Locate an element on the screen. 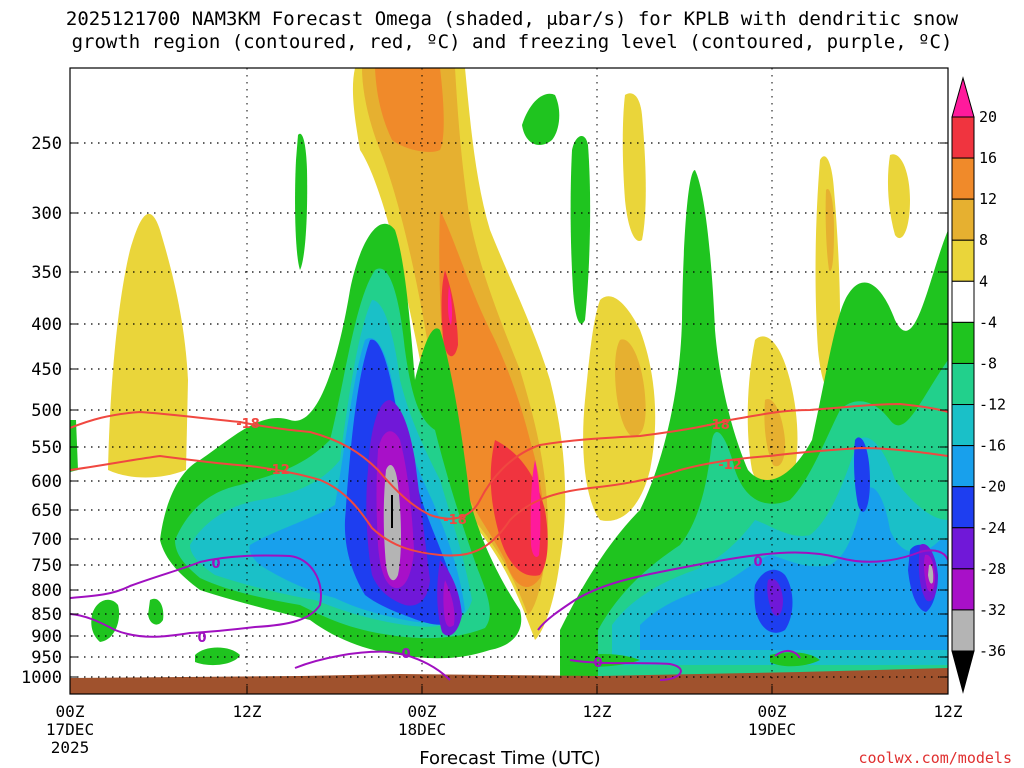  contour-label-zero-2: 0 is located at coordinates (201, 638).